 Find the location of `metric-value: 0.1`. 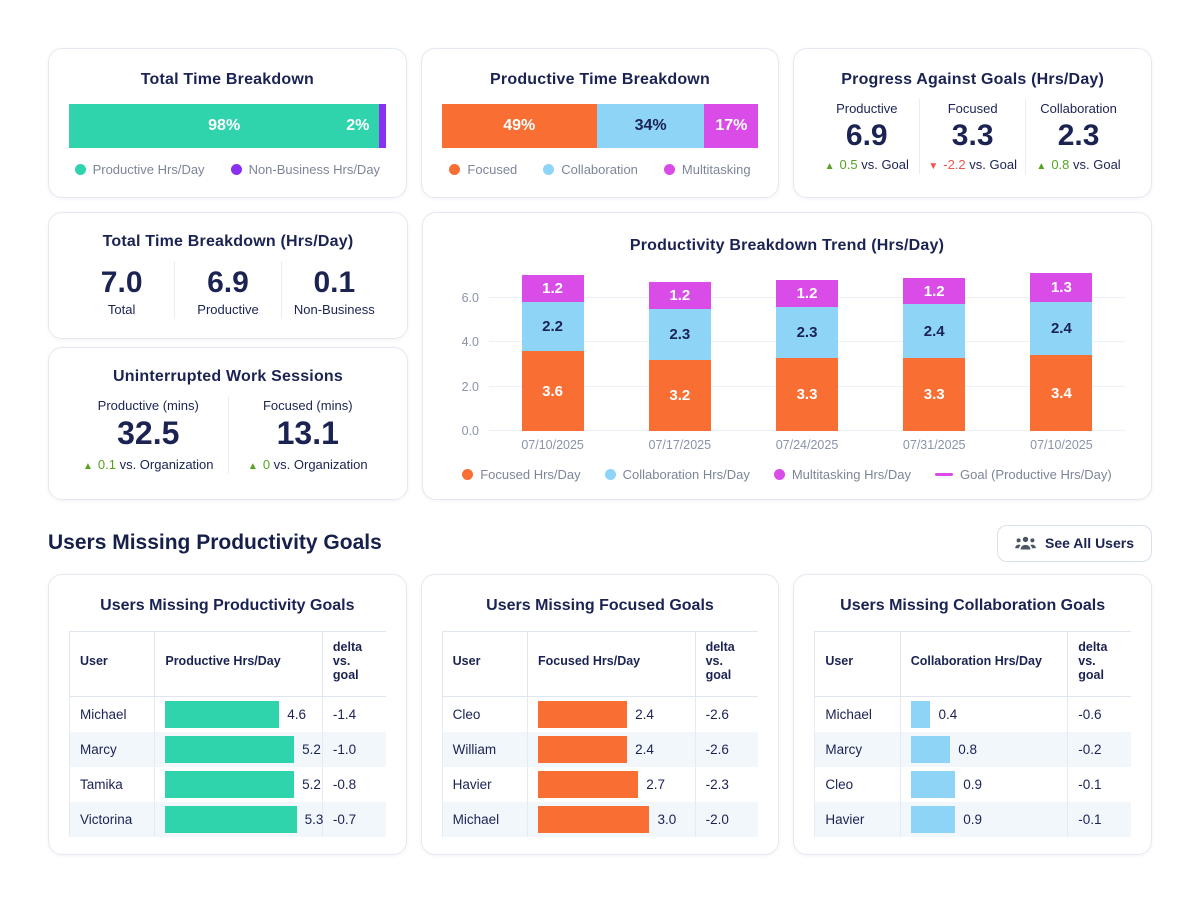

metric-value: 0.1 is located at coordinates (334, 282).